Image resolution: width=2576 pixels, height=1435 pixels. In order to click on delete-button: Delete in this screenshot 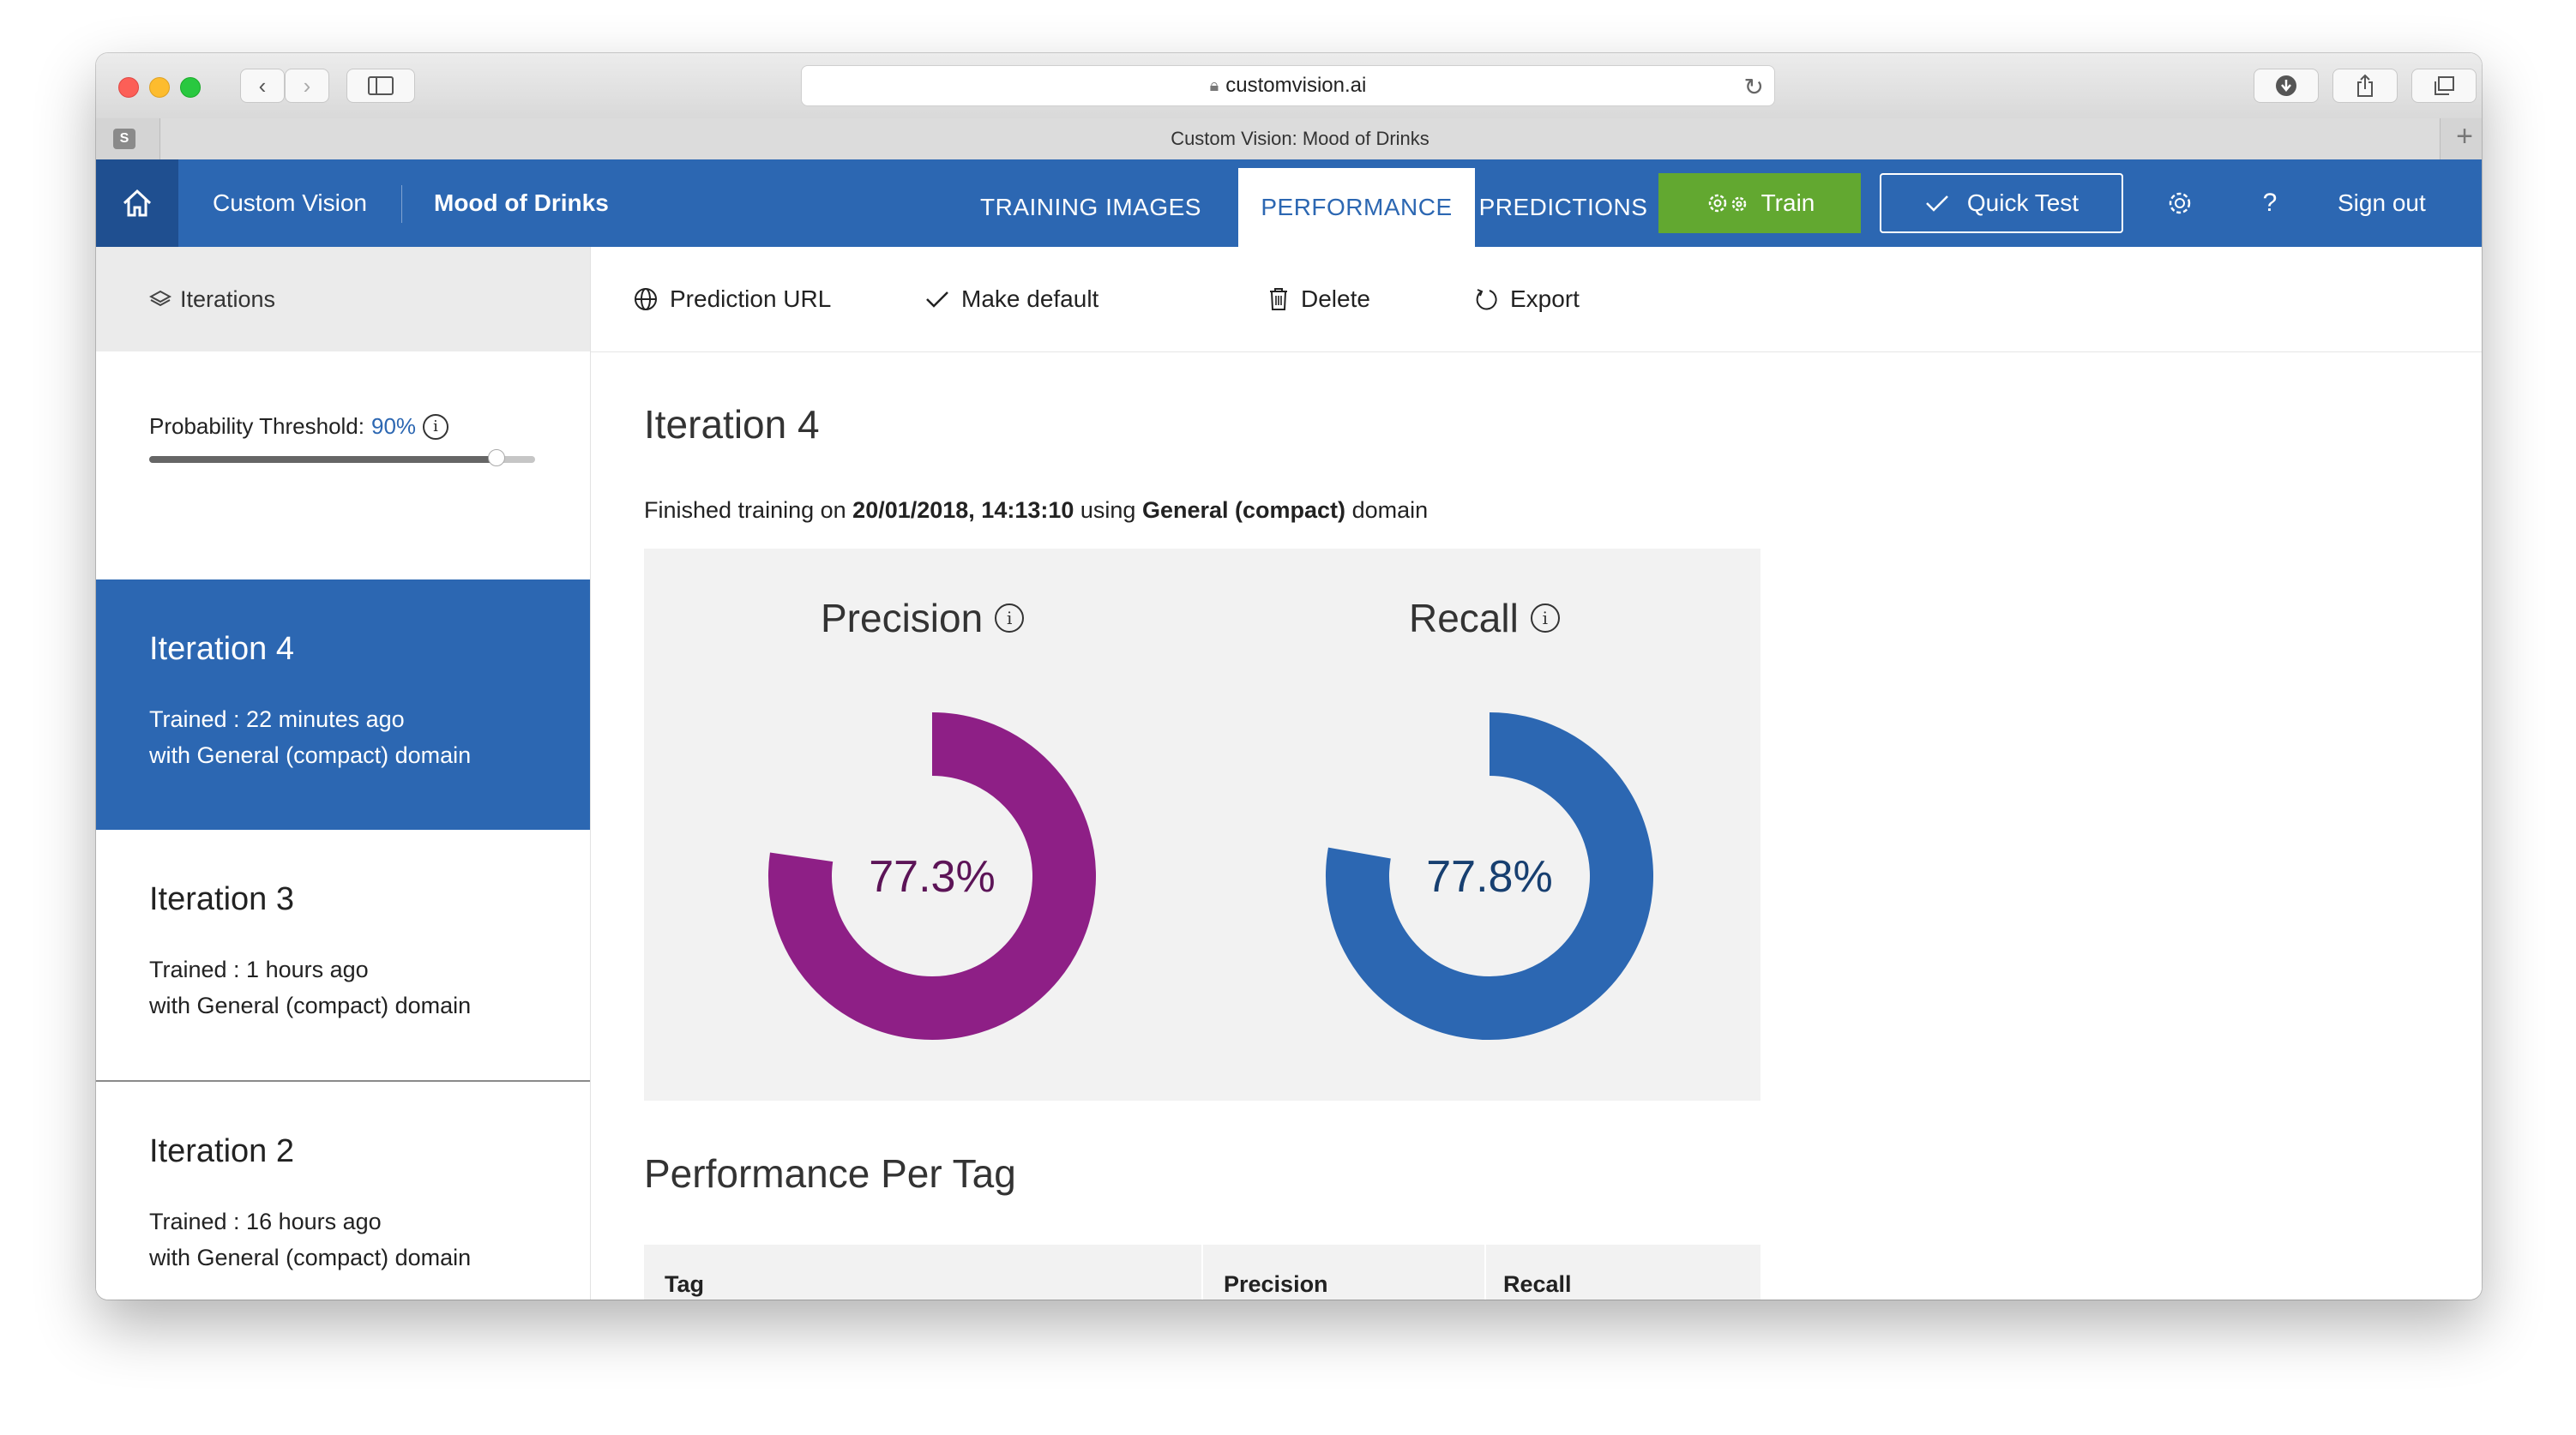, I will do `click(1319, 299)`.